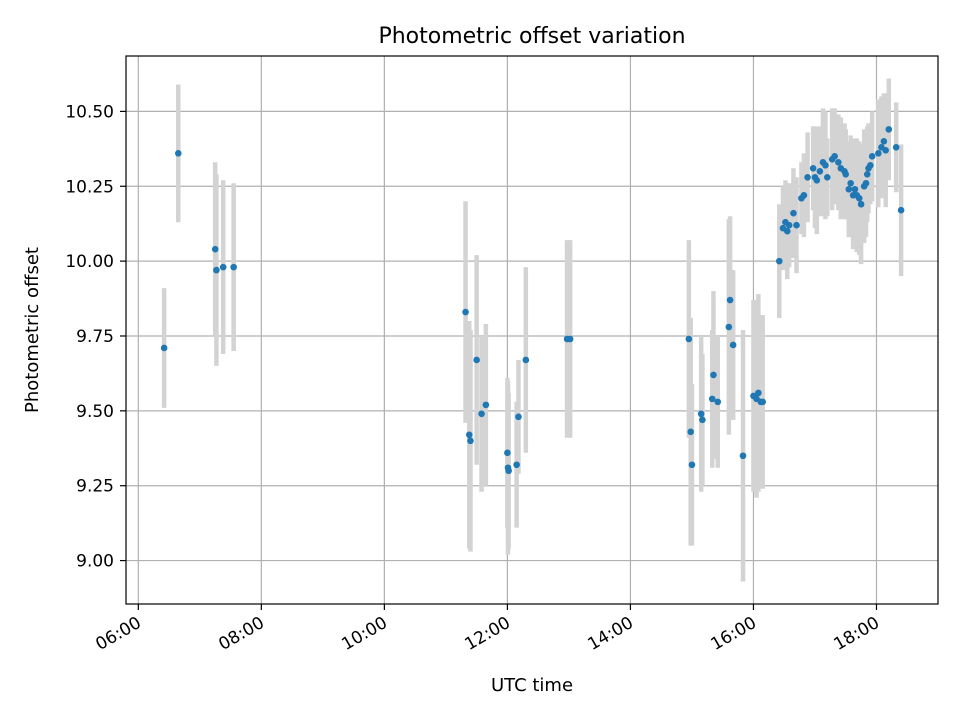 This screenshot has height=720, width=960. I want to click on chart-title: Photometric offset variation, so click(531, 36).